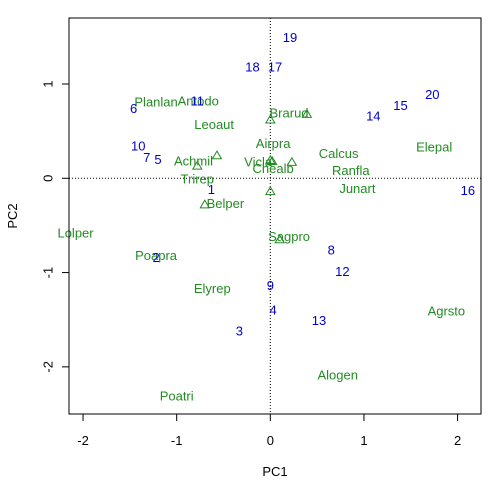  Describe the element at coordinates (55, 226) in the screenshot. I see `y-axis: -2 -1 0 1` at that location.